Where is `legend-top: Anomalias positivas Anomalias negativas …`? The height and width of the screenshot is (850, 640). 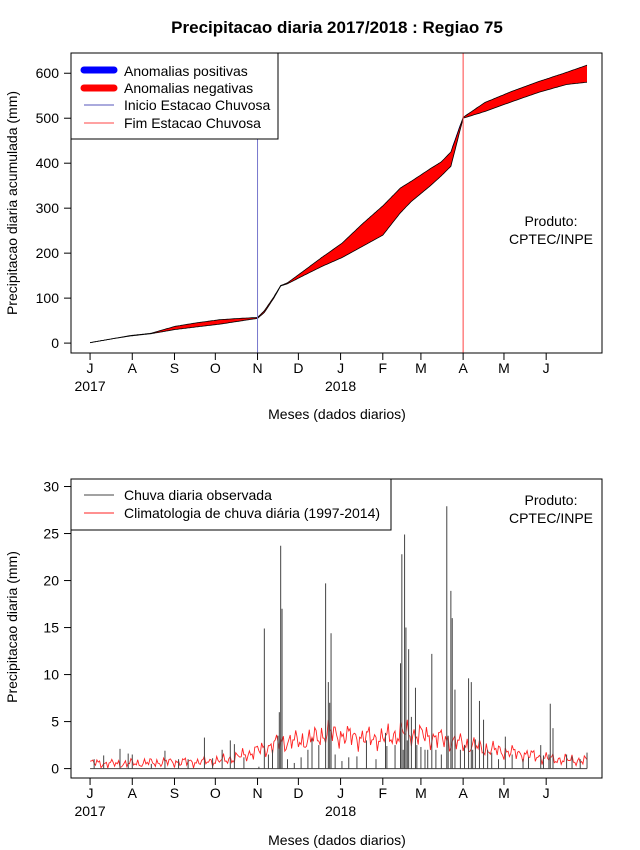 legend-top: Anomalias positivas Anomalias negativas … is located at coordinates (174, 96).